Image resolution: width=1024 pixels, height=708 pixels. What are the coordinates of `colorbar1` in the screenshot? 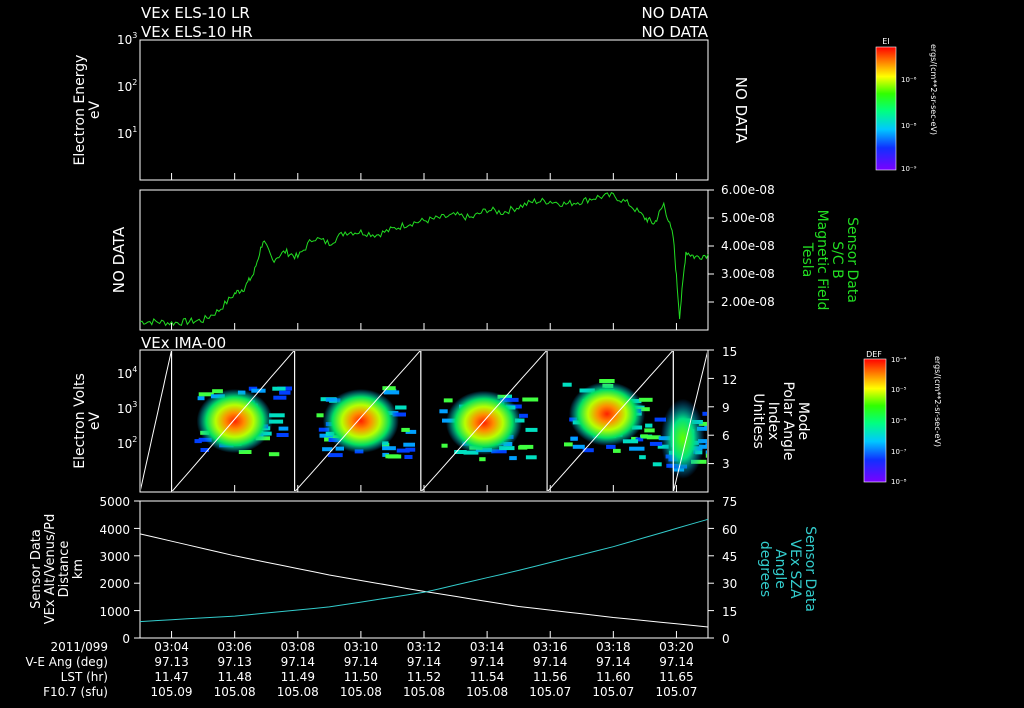 It's located at (886, 108).